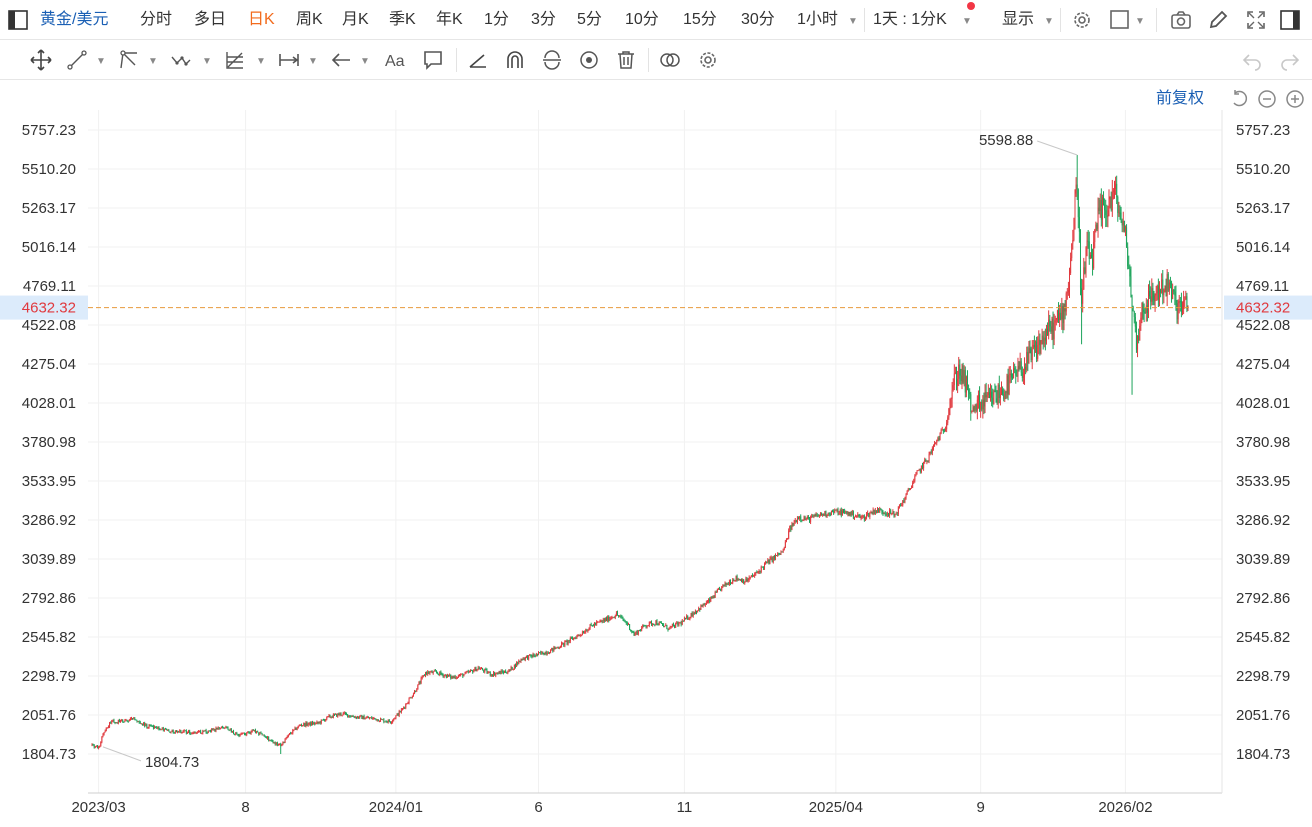  Describe the element at coordinates (1290, 20) in the screenshot. I see `sidebar-toggle-icon` at that location.